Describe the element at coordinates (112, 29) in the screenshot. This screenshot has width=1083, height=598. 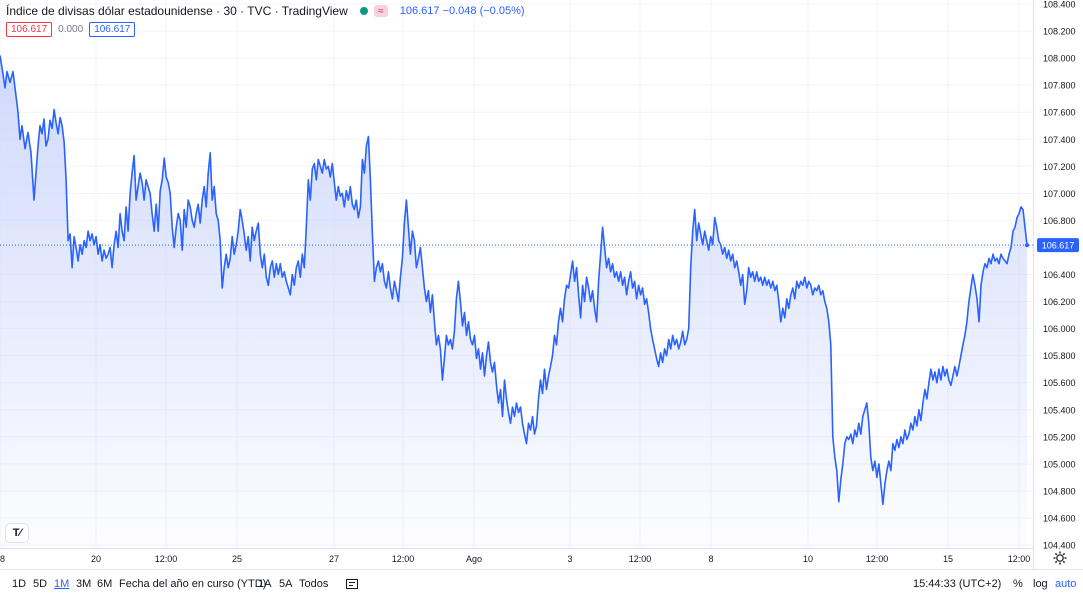
I see `ask-price-box: 106.617` at that location.